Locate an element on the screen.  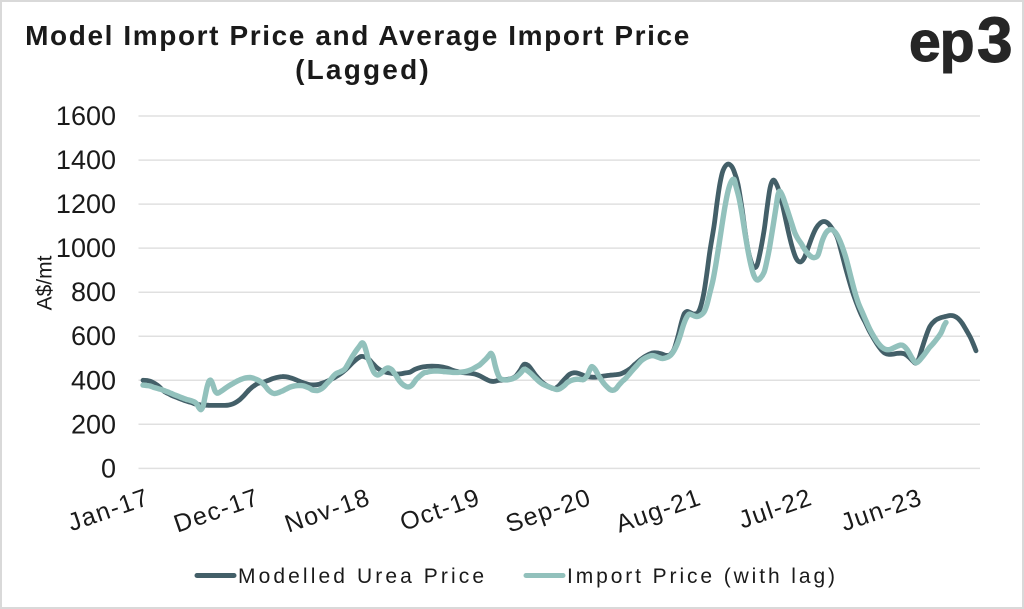
svg-text: A$/mt is located at coordinates (45, 282).